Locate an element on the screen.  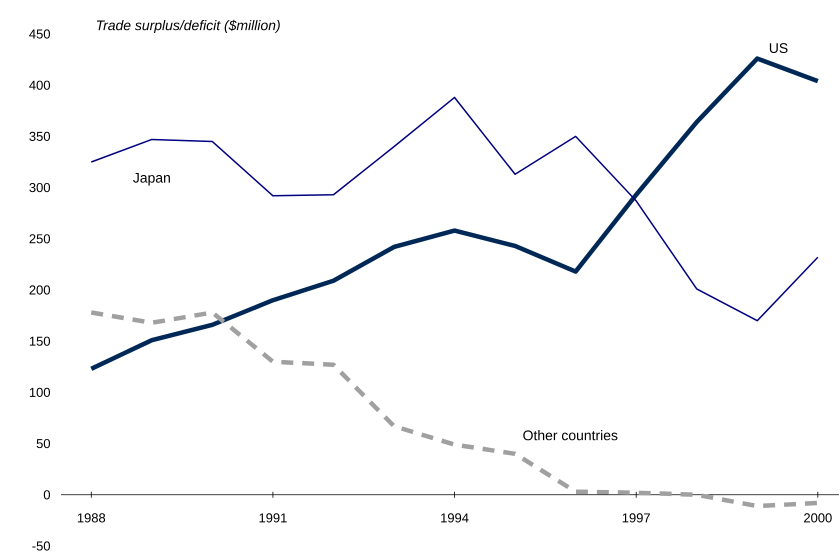
series-label: Other countries is located at coordinates (570, 435).